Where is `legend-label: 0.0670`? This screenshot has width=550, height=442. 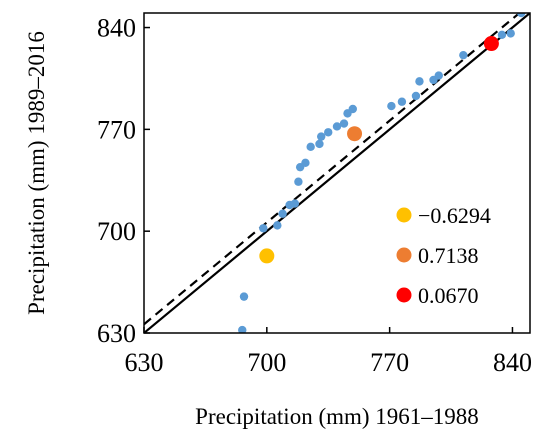
legend-label: 0.0670 is located at coordinates (448, 295).